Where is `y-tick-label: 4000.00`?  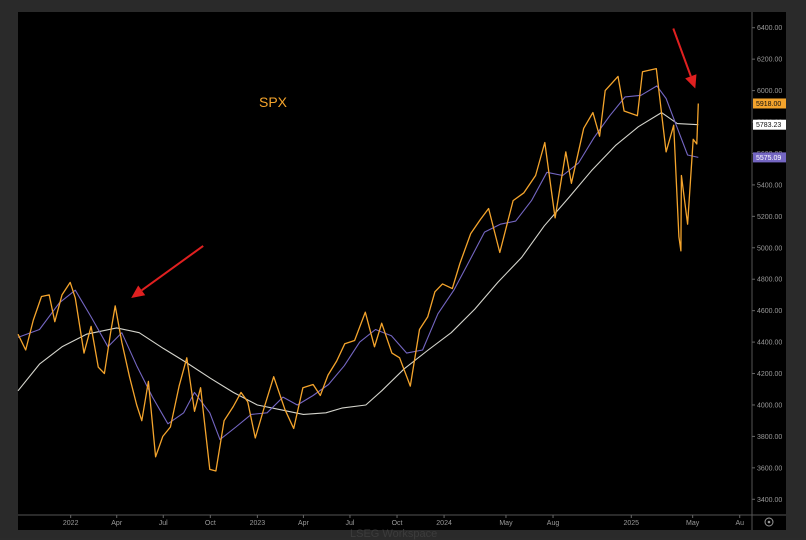
y-tick-label: 4000.00 is located at coordinates (769, 405).